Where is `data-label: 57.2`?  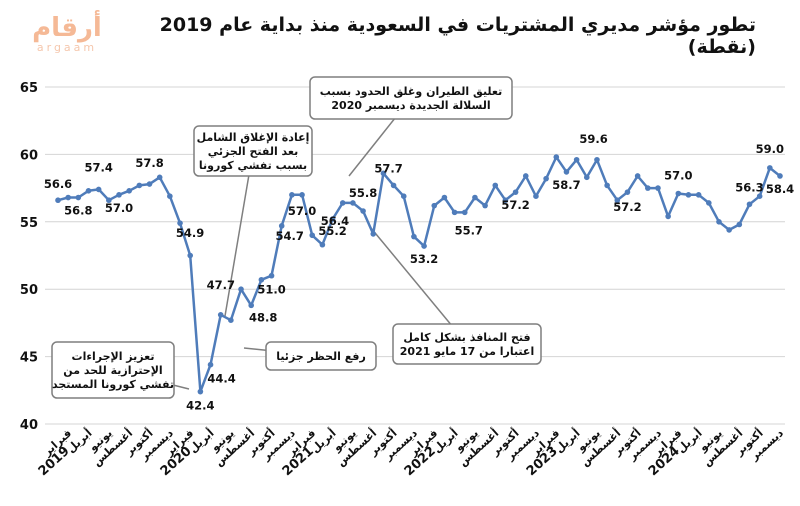 data-label: 57.2 is located at coordinates (515, 205).